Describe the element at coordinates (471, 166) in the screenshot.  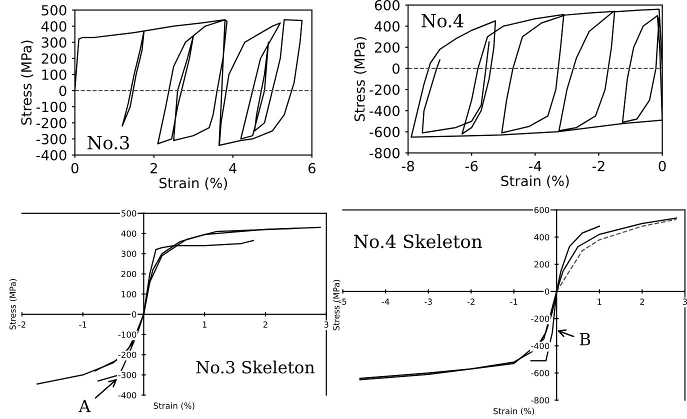
I see `x-tick-label: -6` at that location.